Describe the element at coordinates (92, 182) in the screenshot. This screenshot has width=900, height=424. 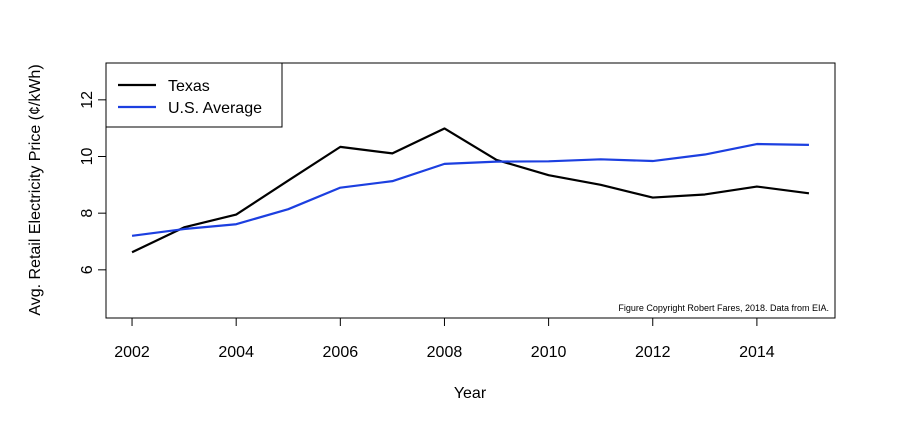
I see `y-axis: 6 8 10 12` at that location.